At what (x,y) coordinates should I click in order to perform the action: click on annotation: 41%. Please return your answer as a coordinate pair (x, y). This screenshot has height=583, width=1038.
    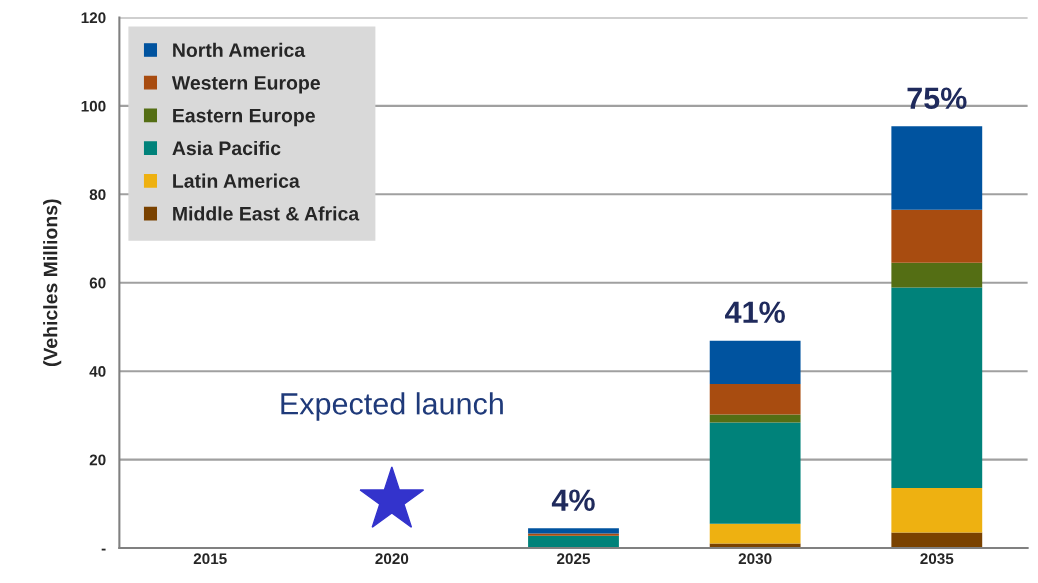
    Looking at the image, I should click on (755, 312).